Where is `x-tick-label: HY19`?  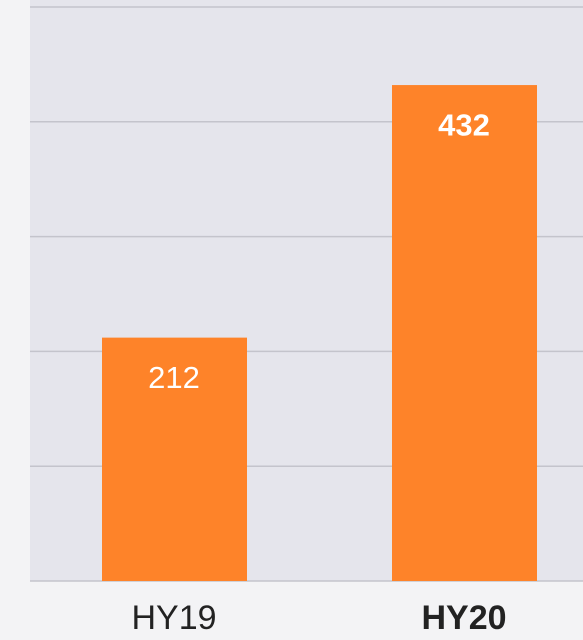 x-tick-label: HY19 is located at coordinates (173, 618).